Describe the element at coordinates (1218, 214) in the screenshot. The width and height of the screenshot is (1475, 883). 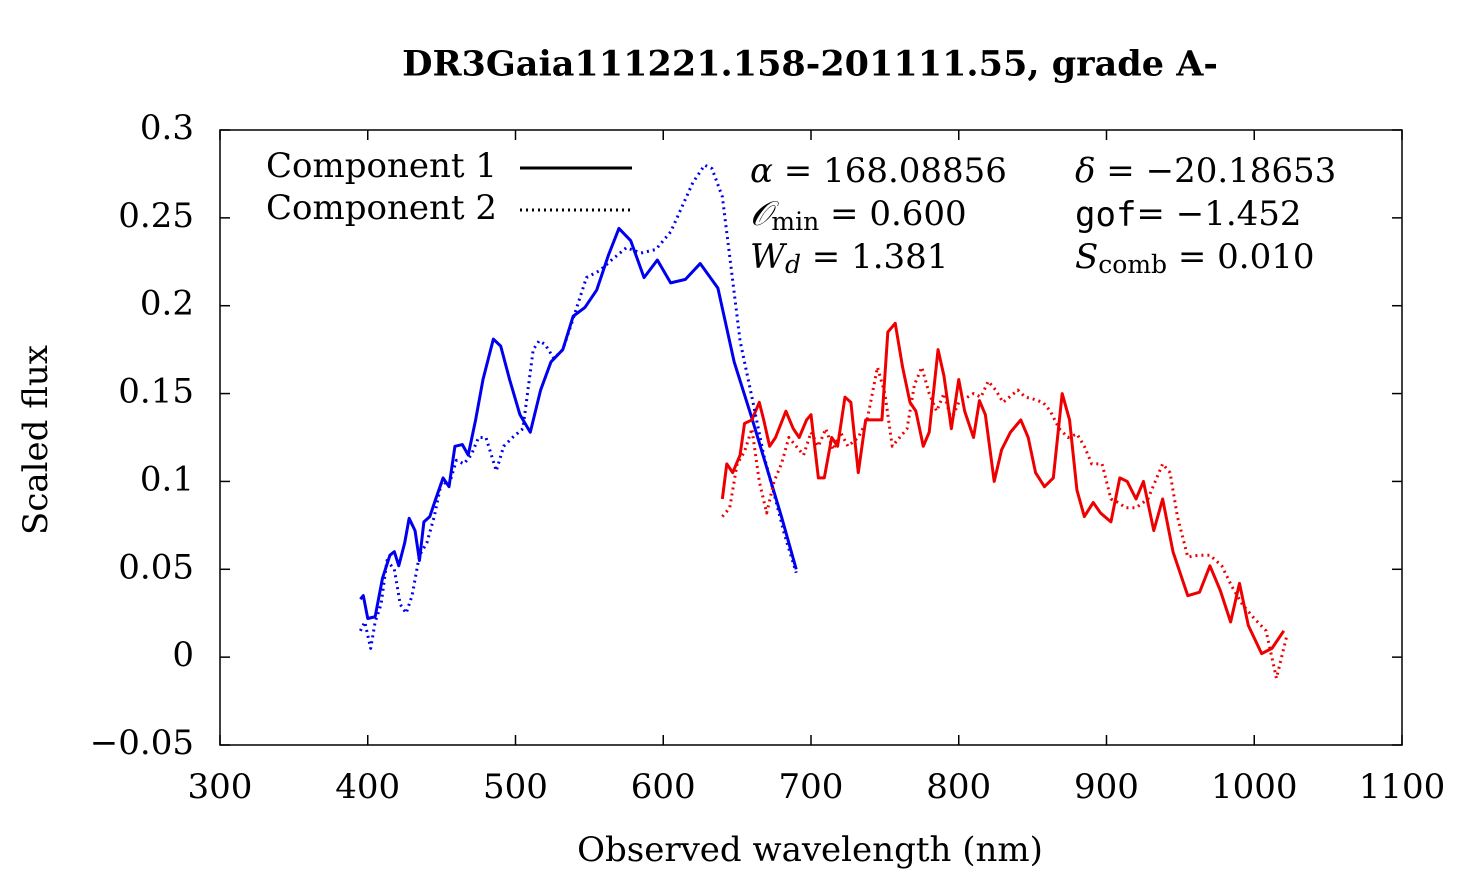
I see `annotation-part: = −1.452` at that location.